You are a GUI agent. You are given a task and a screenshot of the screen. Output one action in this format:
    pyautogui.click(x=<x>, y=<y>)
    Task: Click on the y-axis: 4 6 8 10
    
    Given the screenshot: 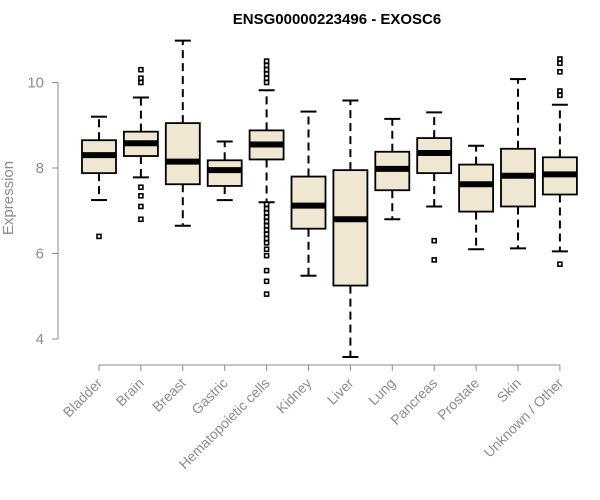 What is the action you would take?
    pyautogui.click(x=43, y=211)
    